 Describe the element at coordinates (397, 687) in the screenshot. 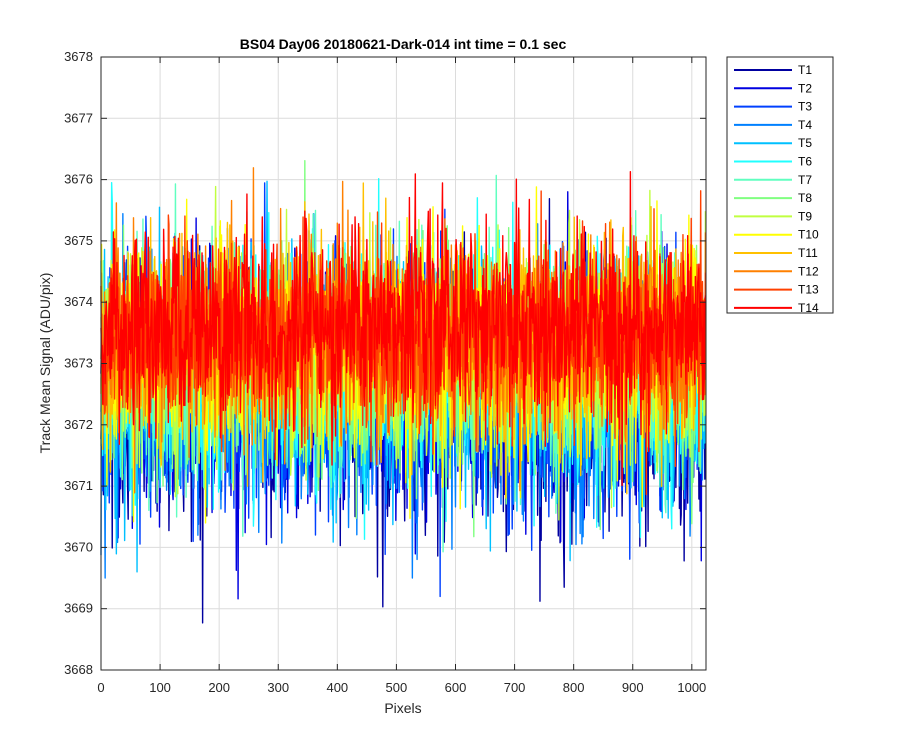

I see `x-tick-label: 500` at that location.